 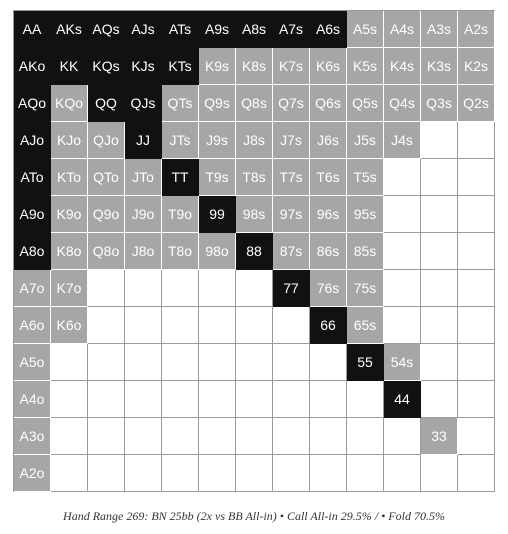 I want to click on hand-cell: KJs, so click(x=143, y=66).